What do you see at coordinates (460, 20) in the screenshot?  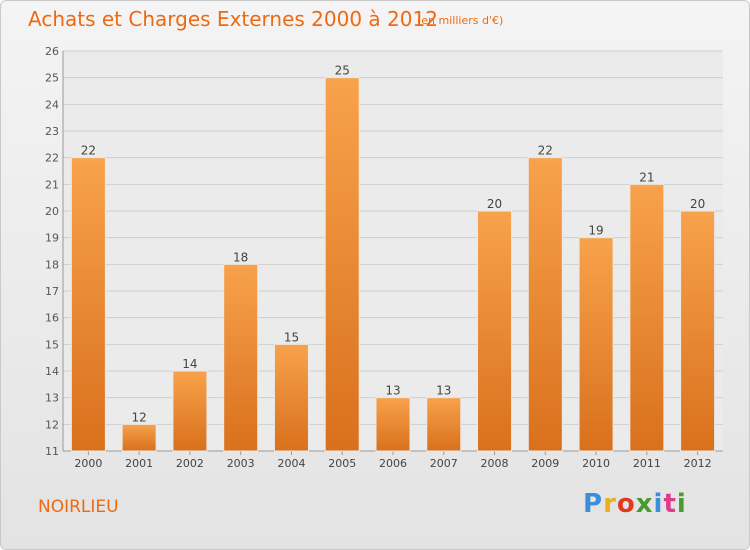 I see `chart-subtitle: (en milliers d'€)` at bounding box center [460, 20].